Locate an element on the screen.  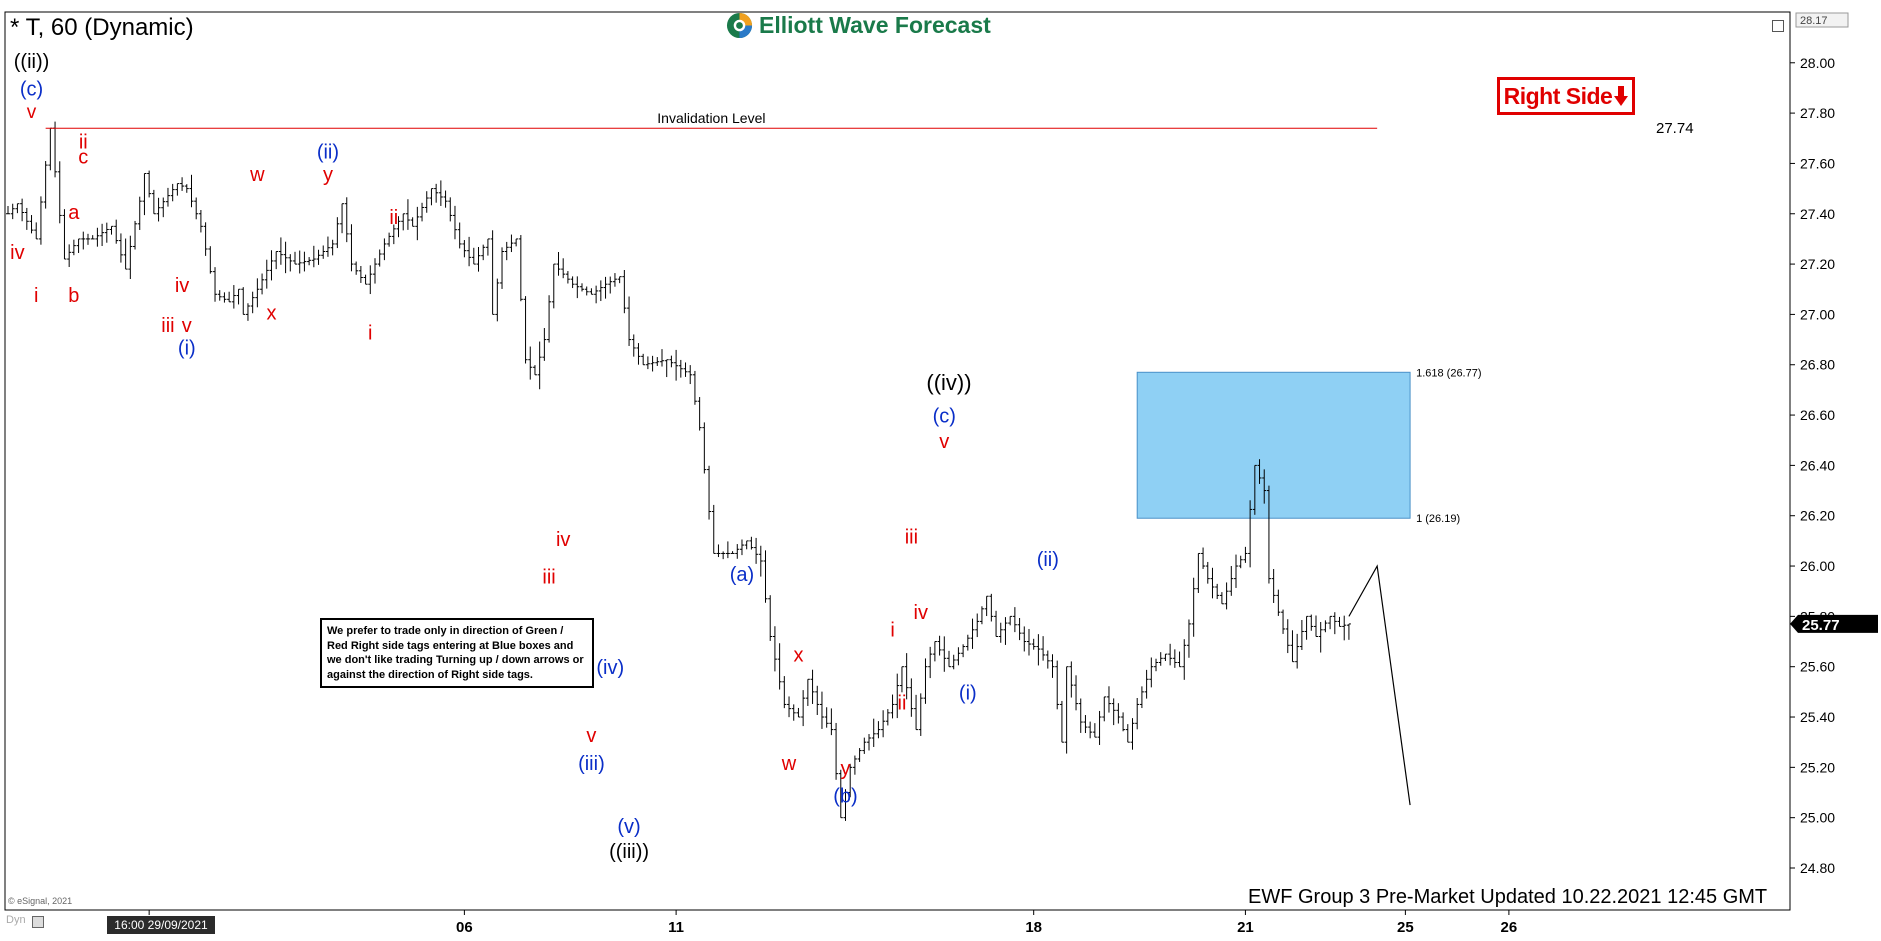
dyn-toggle is located at coordinates (38, 922).